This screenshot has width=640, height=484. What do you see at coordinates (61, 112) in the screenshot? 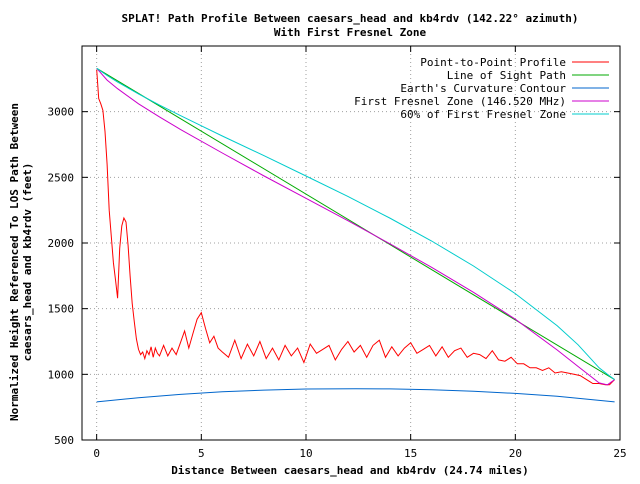
I see `y-tick-label: 3000` at bounding box center [61, 112].